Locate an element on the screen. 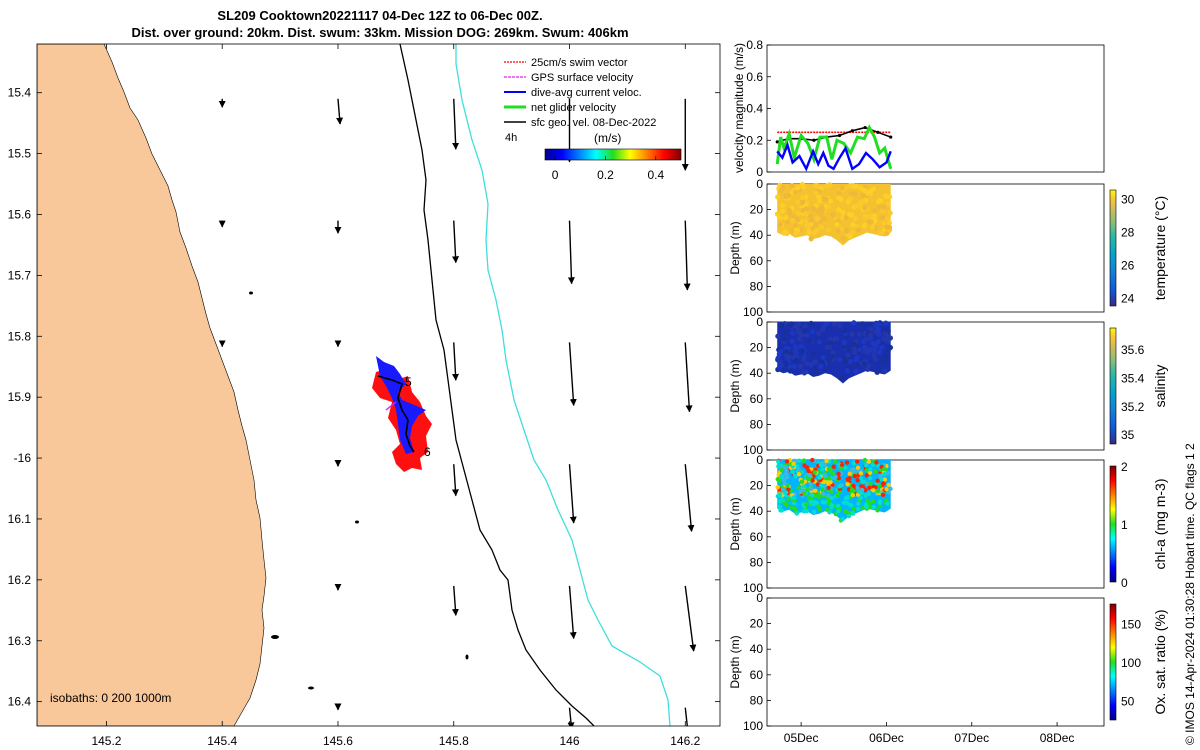 The height and width of the screenshot is (750, 1200). colorbar-tick-label: 35.4 is located at coordinates (1133, 379).